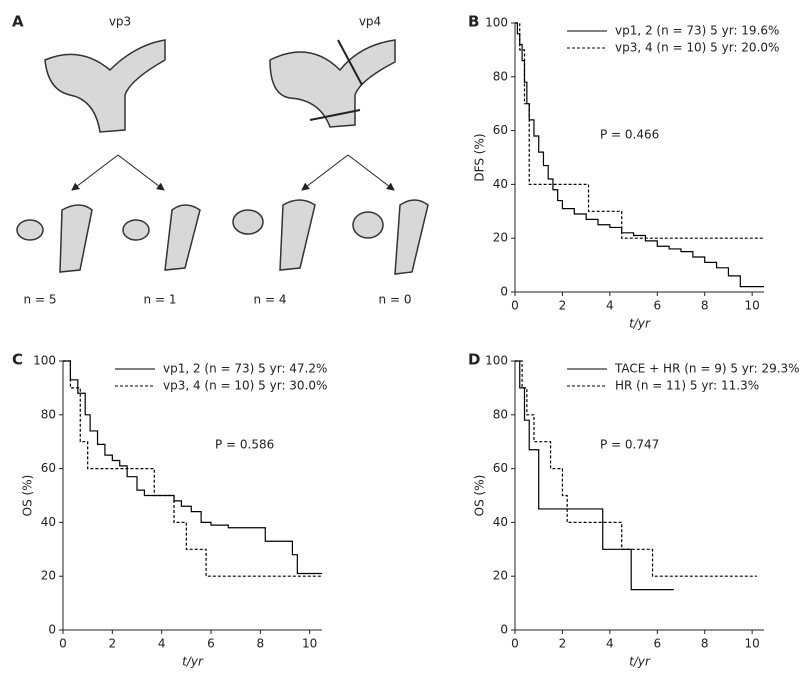  Describe the element at coordinates (160, 300) in the screenshot. I see `count-label: n = 1` at that location.